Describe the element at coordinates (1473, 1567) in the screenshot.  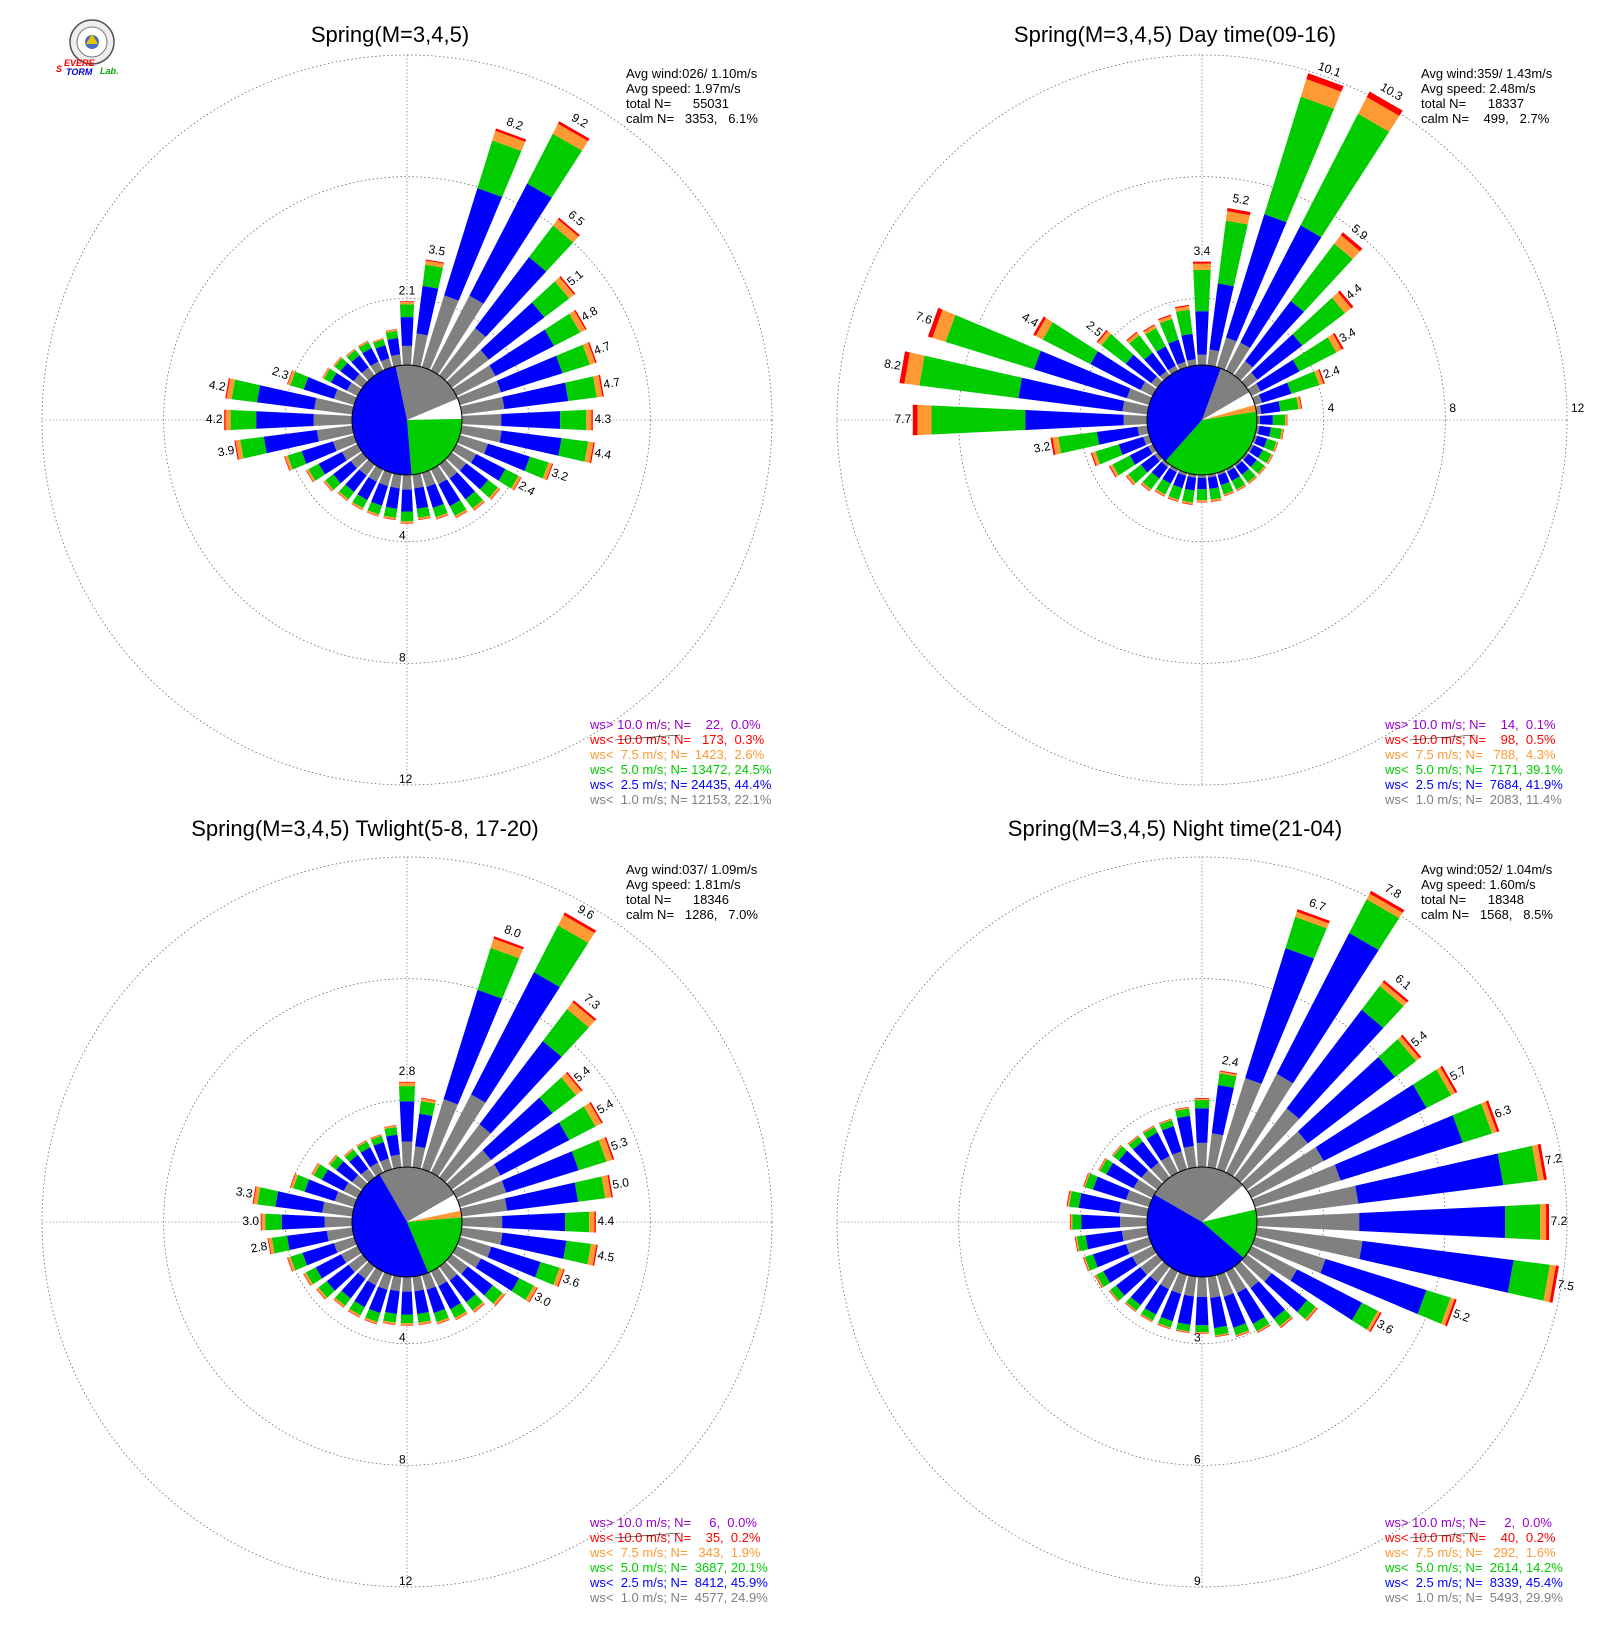
I see `legend-entry: ws< 5.0 m/s; N= 2614, 14.2%` at that location.